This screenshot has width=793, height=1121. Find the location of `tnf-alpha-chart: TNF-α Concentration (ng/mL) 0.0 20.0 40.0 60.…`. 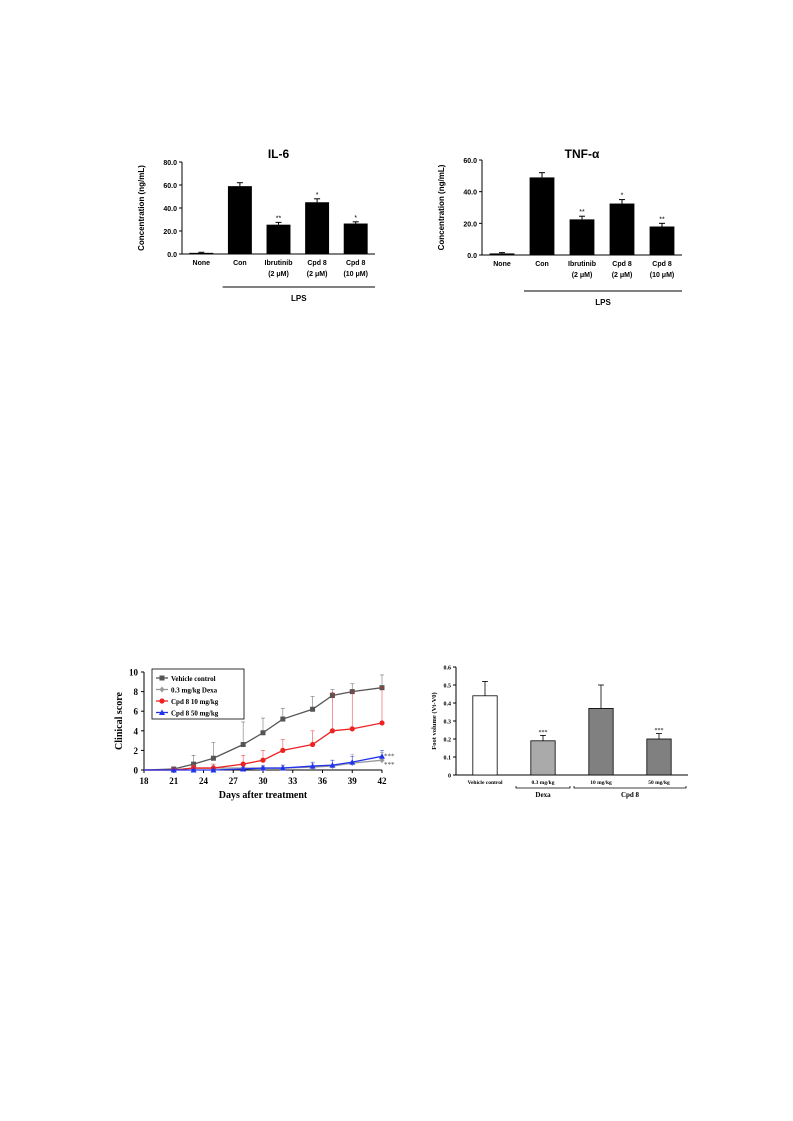

tnf-alpha-chart: TNF-α Concentration (ng/mL) 0.0 20.0 40.0 60.… is located at coordinates (559, 227).